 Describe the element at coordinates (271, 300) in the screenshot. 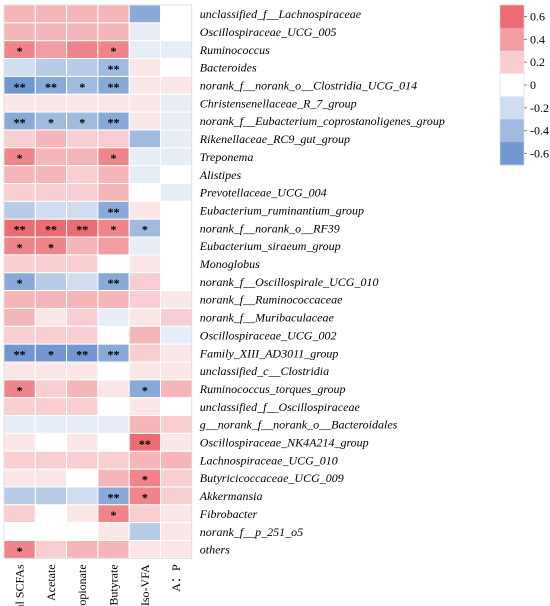

I see `row-label: norank_f__Ruminococcaceae` at that location.